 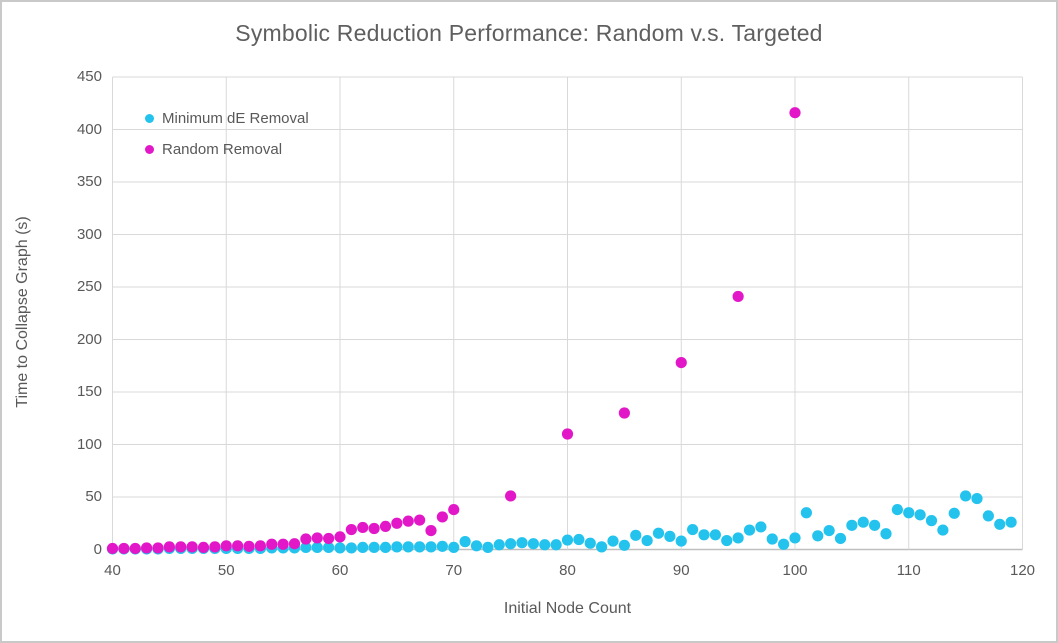 I want to click on x-axis-title: Initial Node Count, so click(x=567, y=608).